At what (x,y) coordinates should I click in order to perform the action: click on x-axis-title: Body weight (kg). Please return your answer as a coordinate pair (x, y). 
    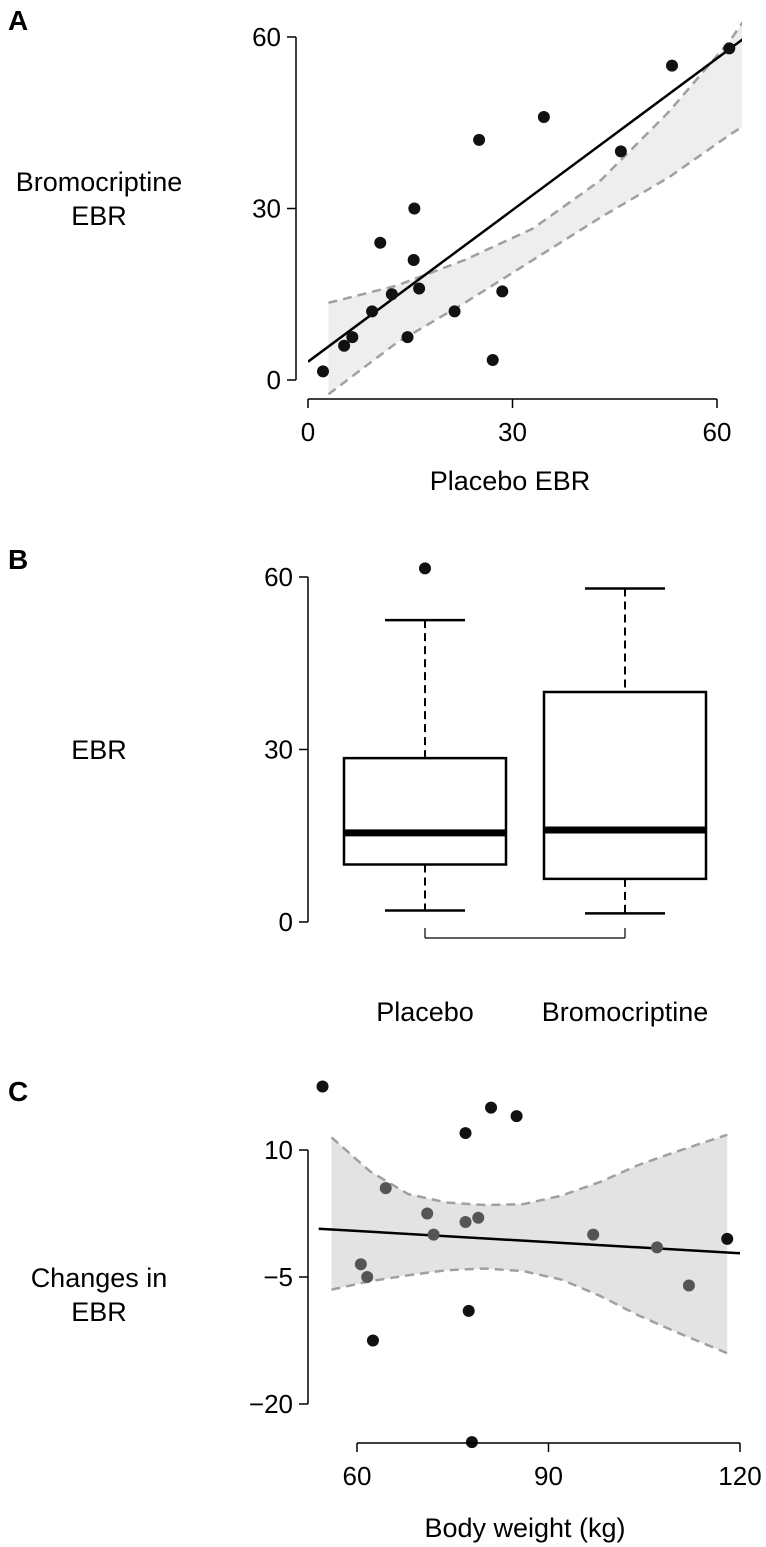
    Looking at the image, I should click on (524, 1528).